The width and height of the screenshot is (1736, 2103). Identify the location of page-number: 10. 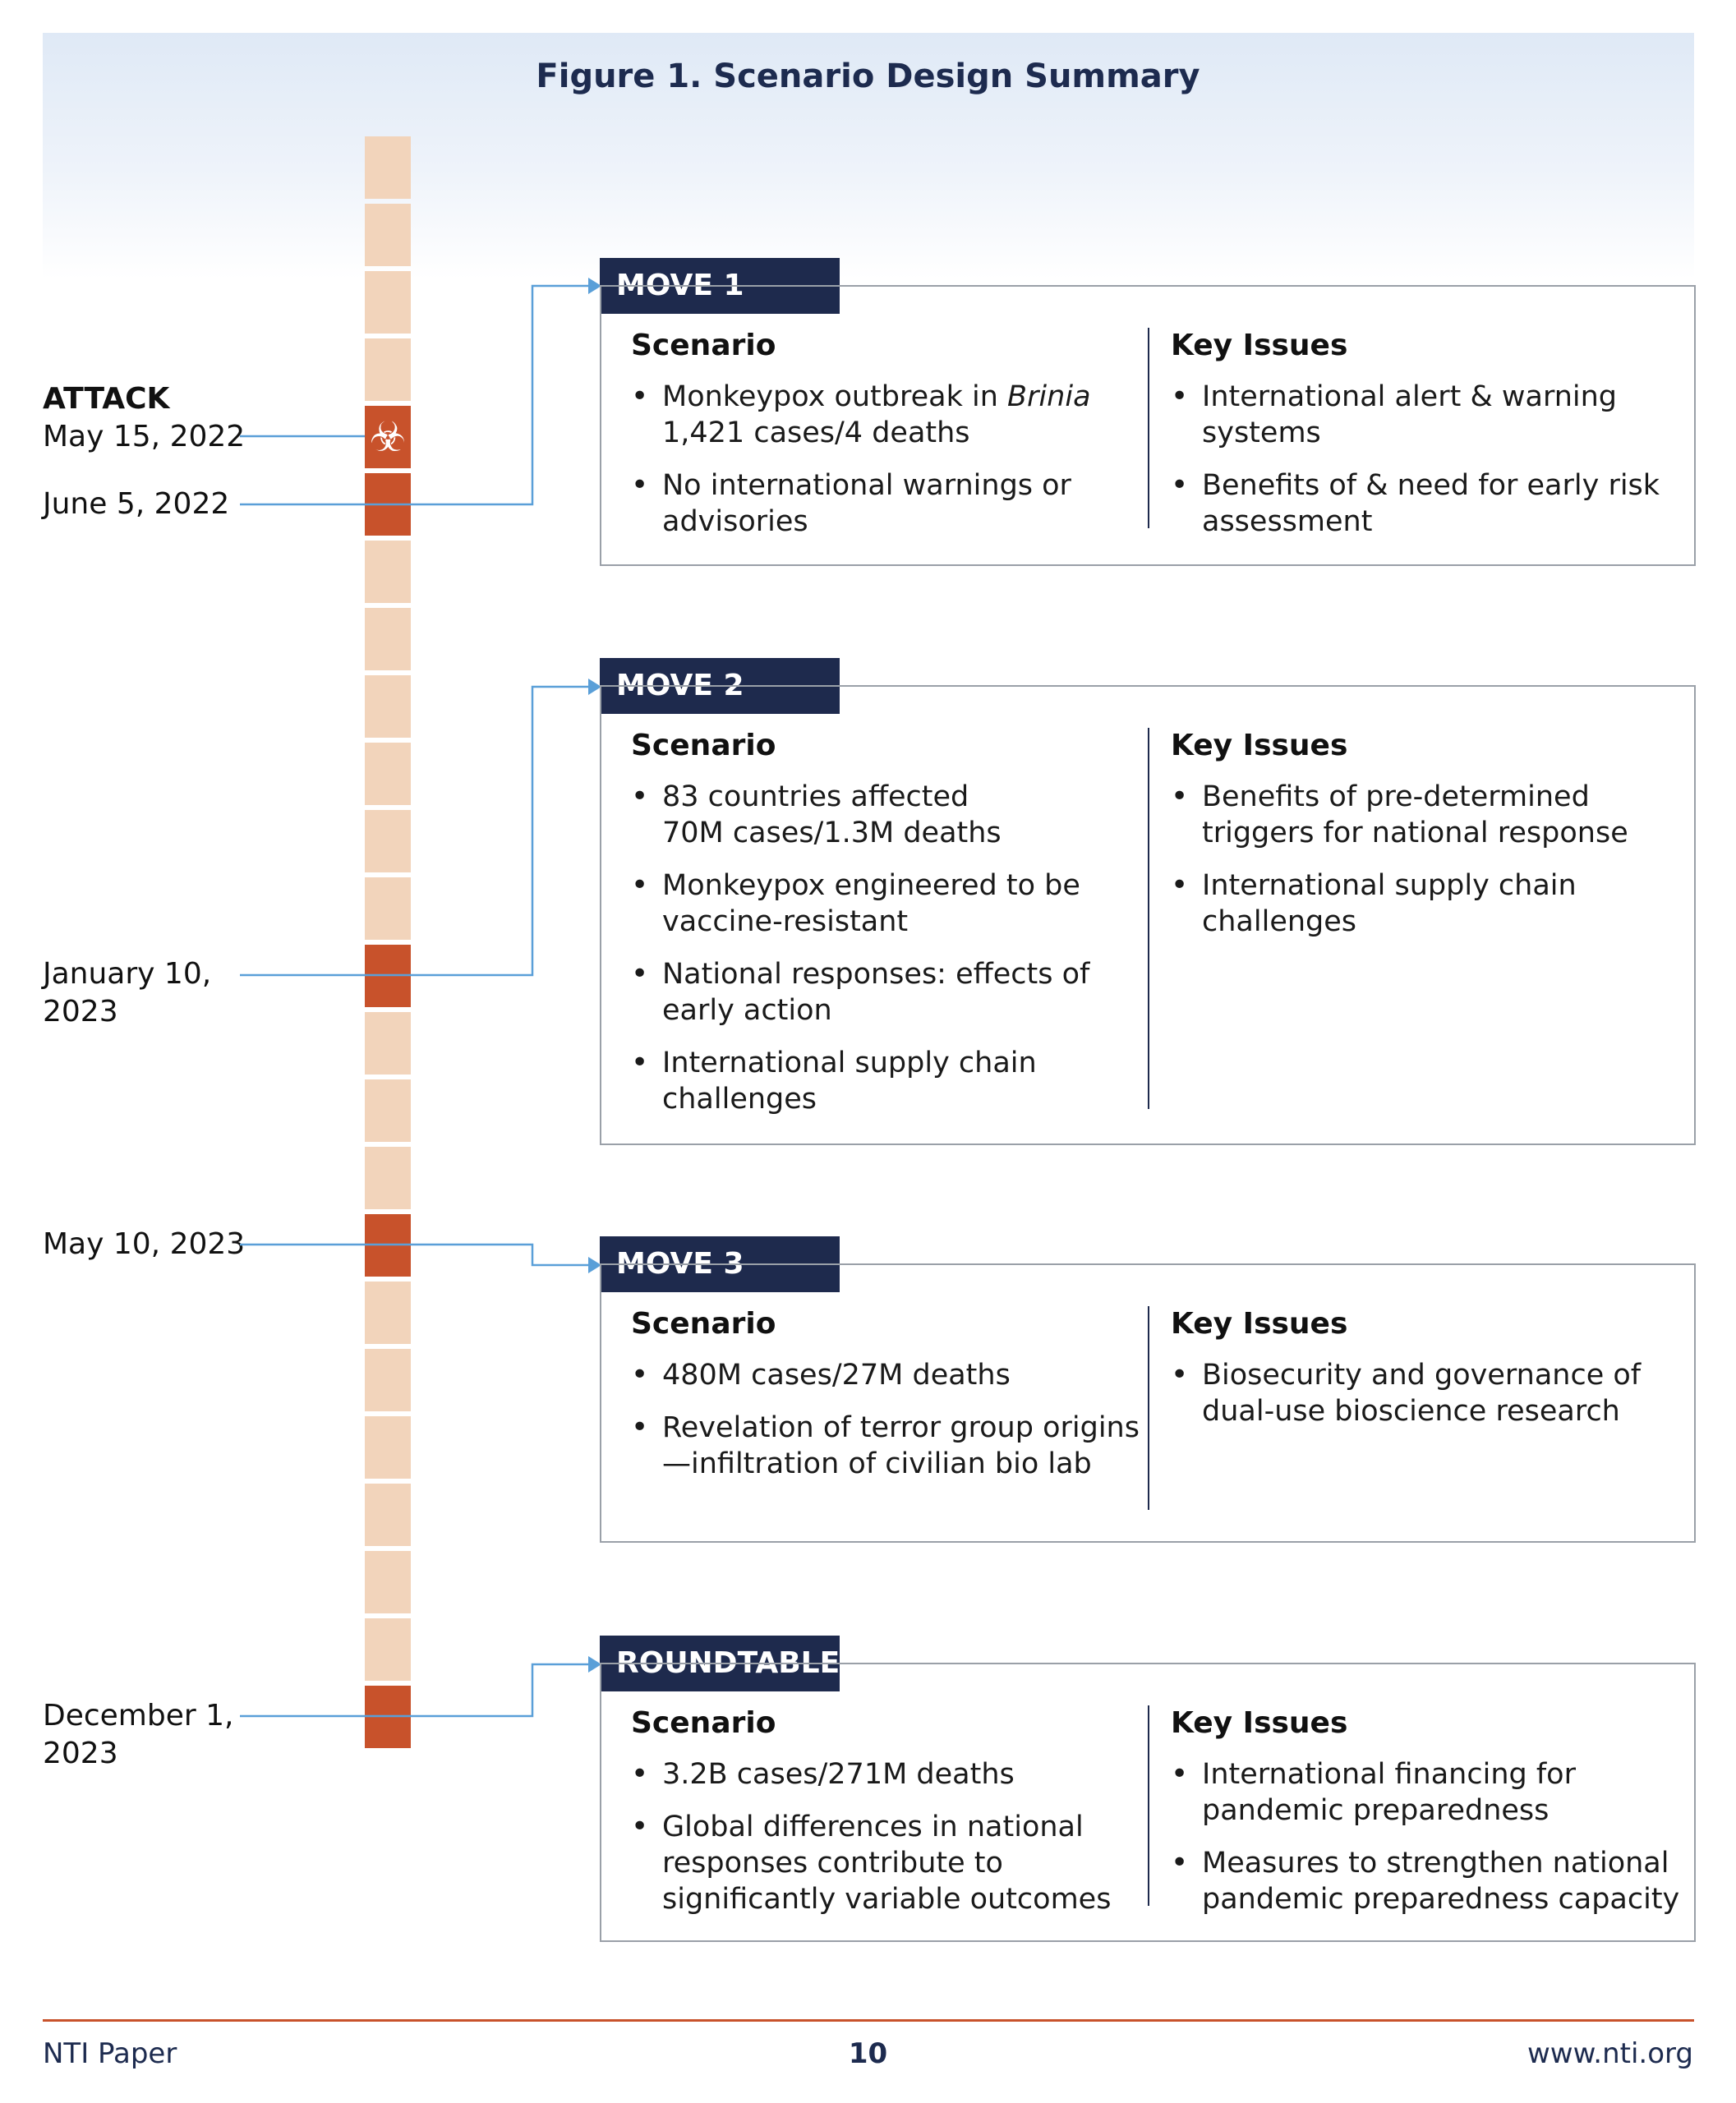
(868, 2053).